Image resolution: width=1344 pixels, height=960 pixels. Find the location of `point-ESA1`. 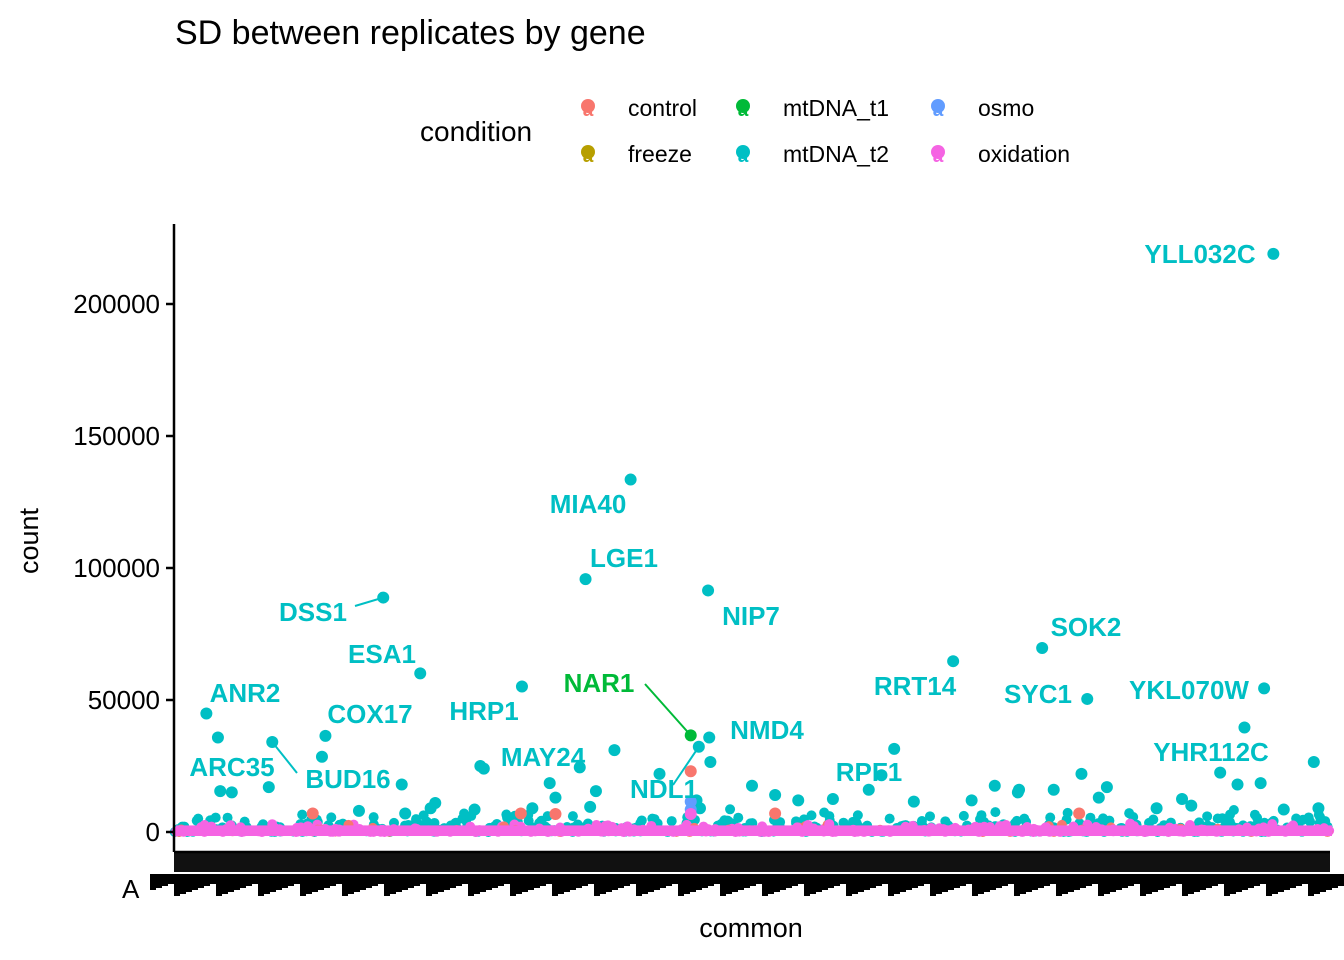

point-ESA1 is located at coordinates (420, 673).